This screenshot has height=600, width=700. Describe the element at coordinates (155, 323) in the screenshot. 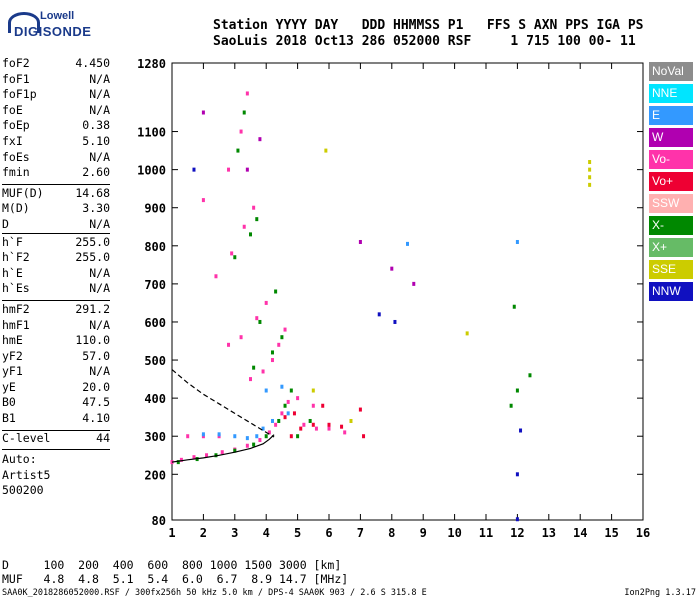

I see `y-tick-label: 600` at that location.